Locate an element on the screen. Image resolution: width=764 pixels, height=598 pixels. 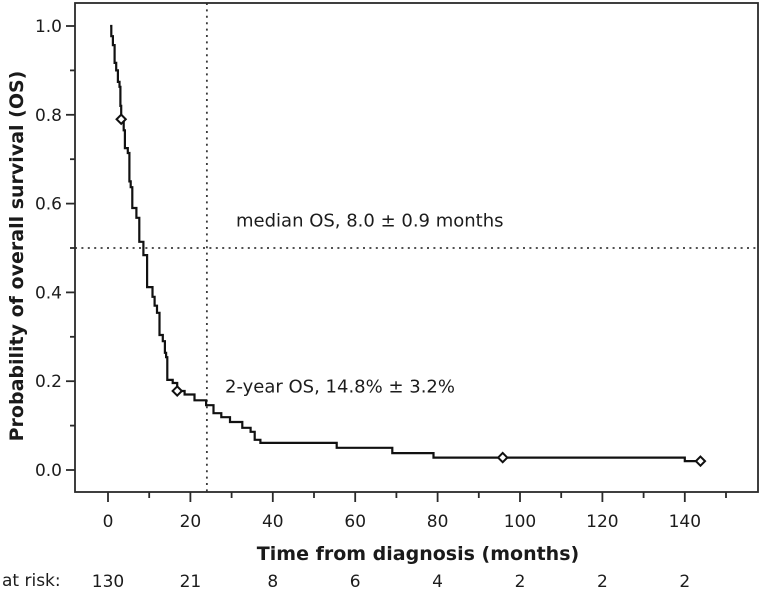
x-axis-title: Time from diagnosis (months) is located at coordinates (418, 554).